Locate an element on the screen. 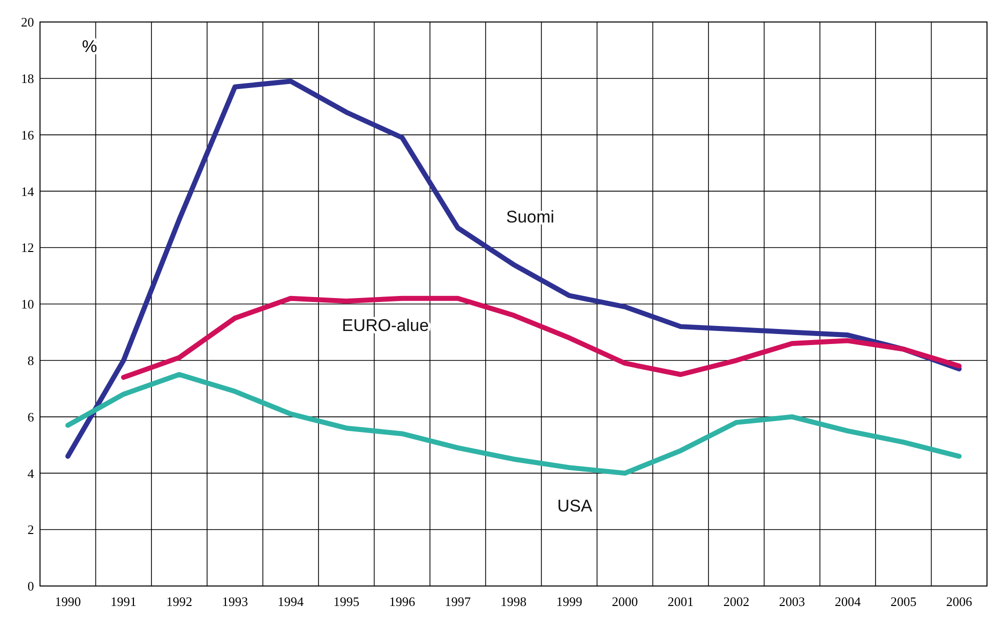  x-tick-label: 2004 is located at coordinates (848, 601).